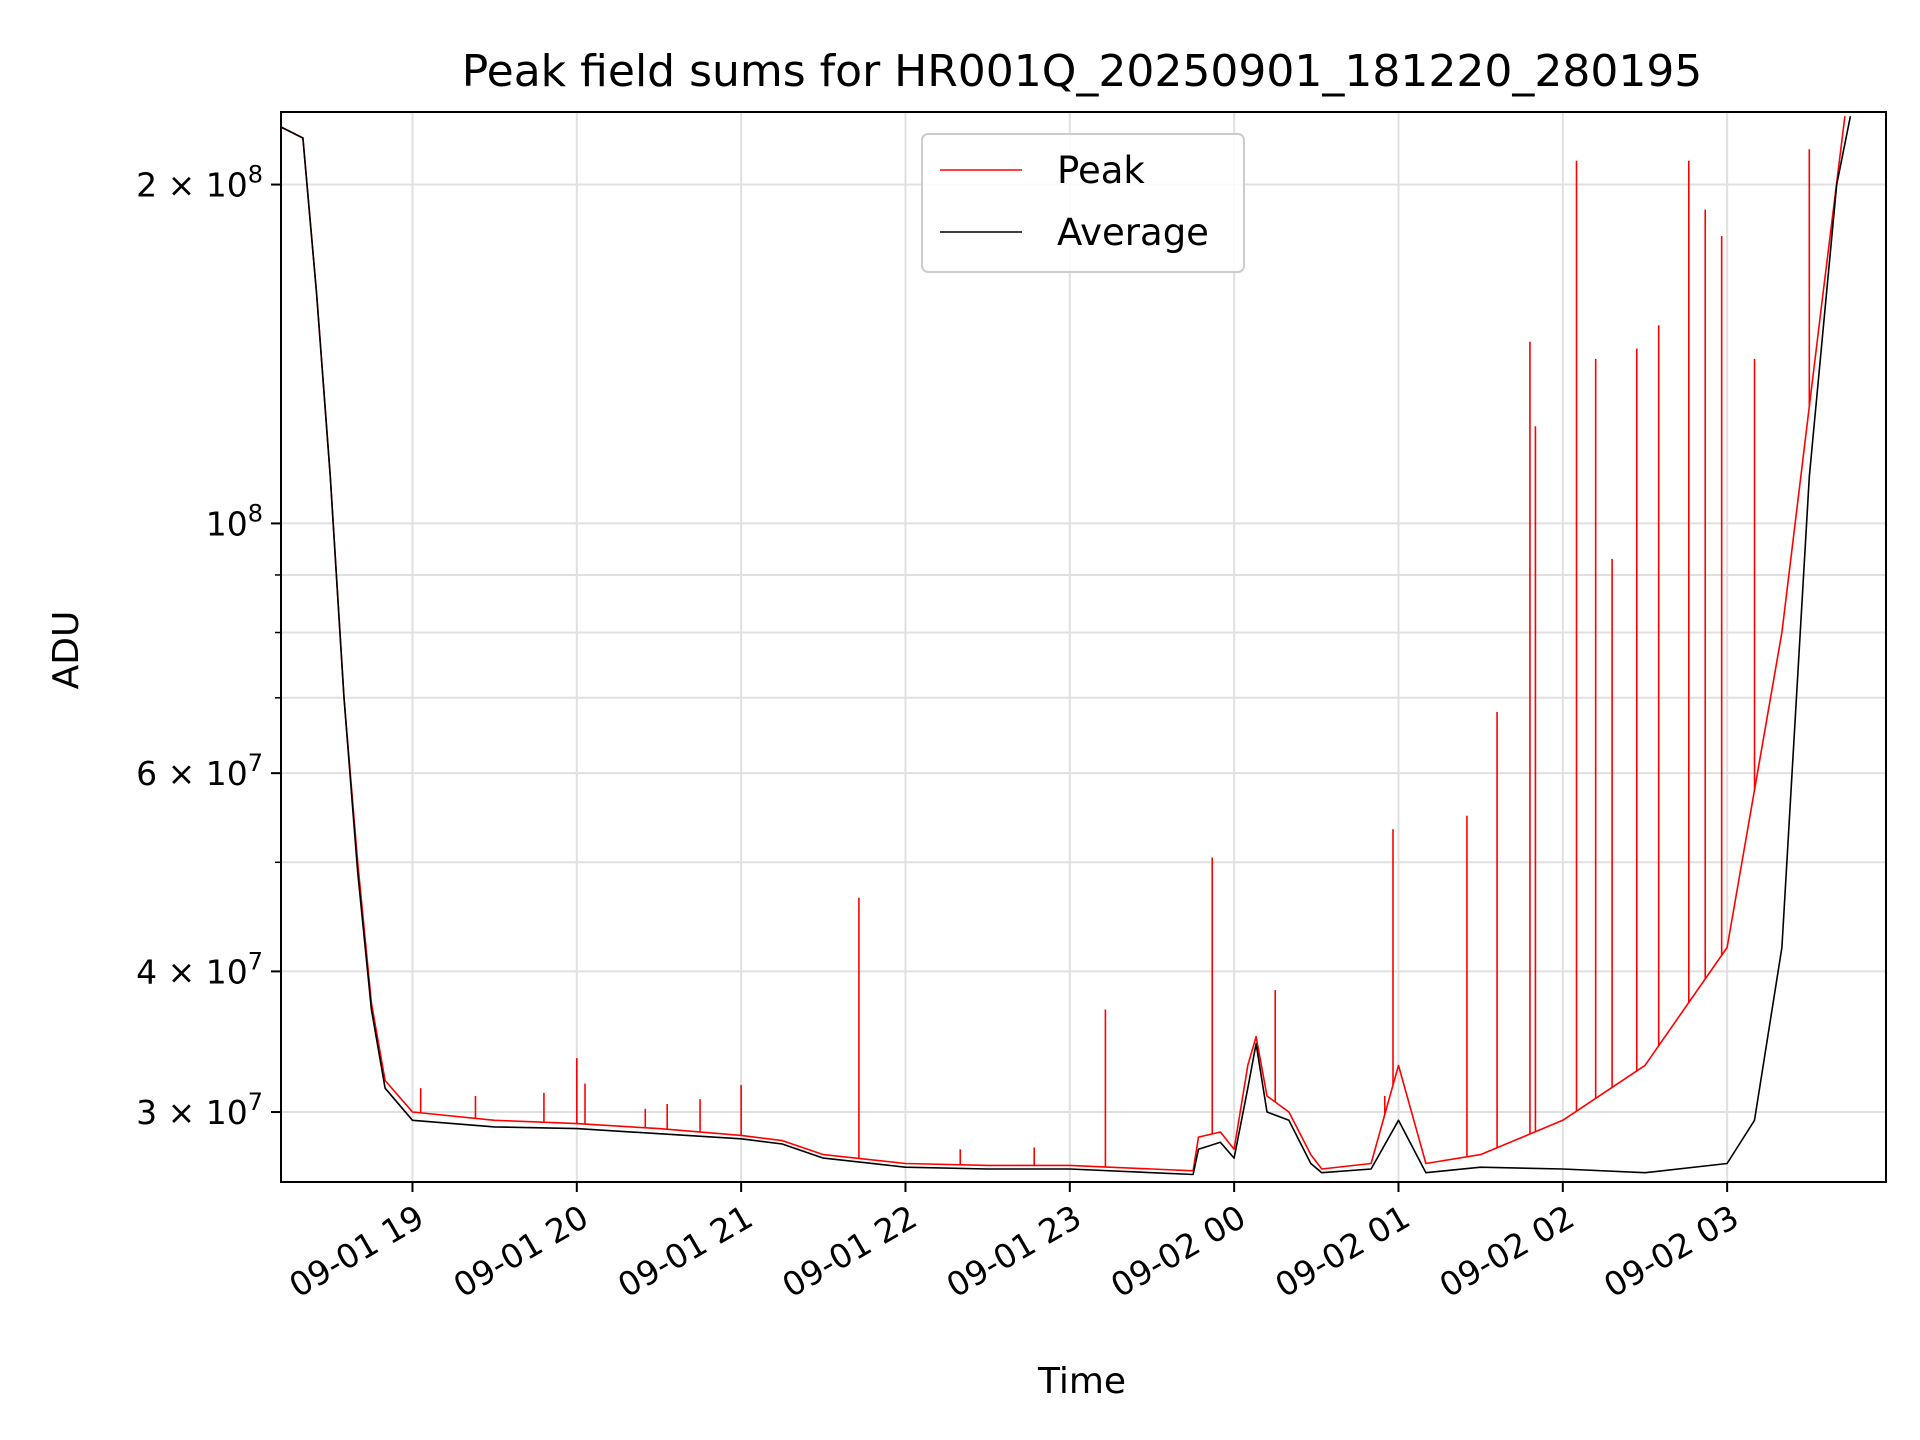 The width and height of the screenshot is (1920, 1440). Describe the element at coordinates (1101, 170) in the screenshot. I see `legend-label-peak: Peak` at that location.